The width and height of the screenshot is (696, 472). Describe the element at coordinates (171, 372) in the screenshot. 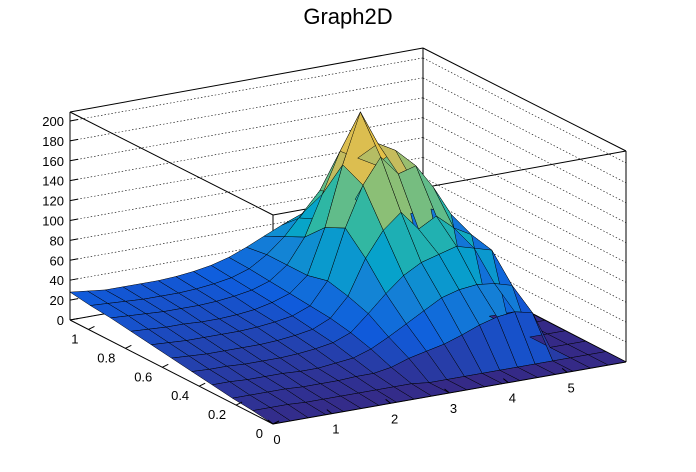

I see `y-axis-line` at that location.